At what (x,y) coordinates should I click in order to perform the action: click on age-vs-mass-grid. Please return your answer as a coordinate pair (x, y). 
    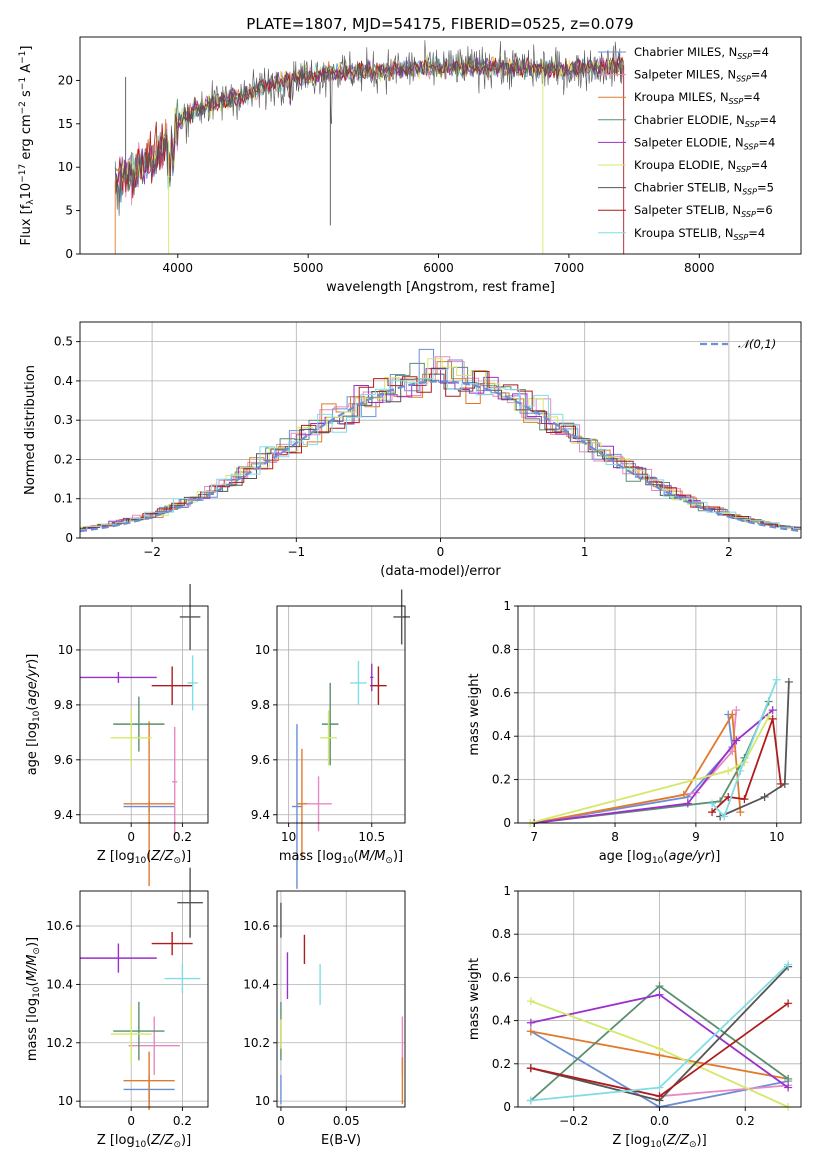
    Looking at the image, I should click on (341, 714).